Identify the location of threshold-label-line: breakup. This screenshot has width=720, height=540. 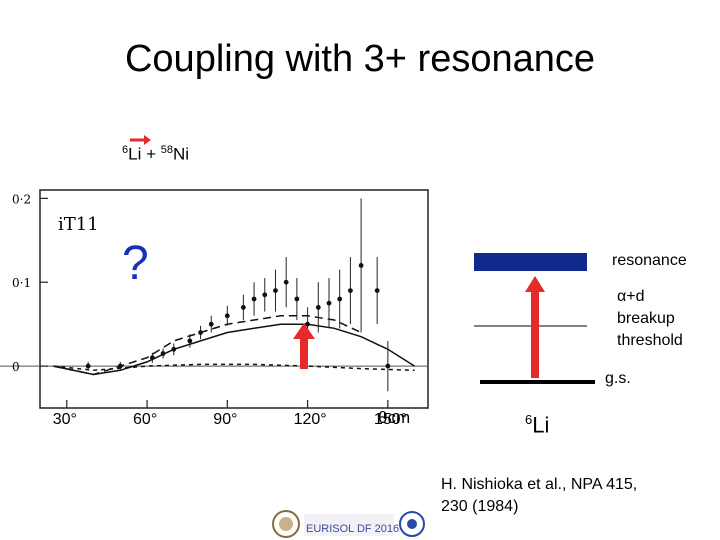
(646, 318).